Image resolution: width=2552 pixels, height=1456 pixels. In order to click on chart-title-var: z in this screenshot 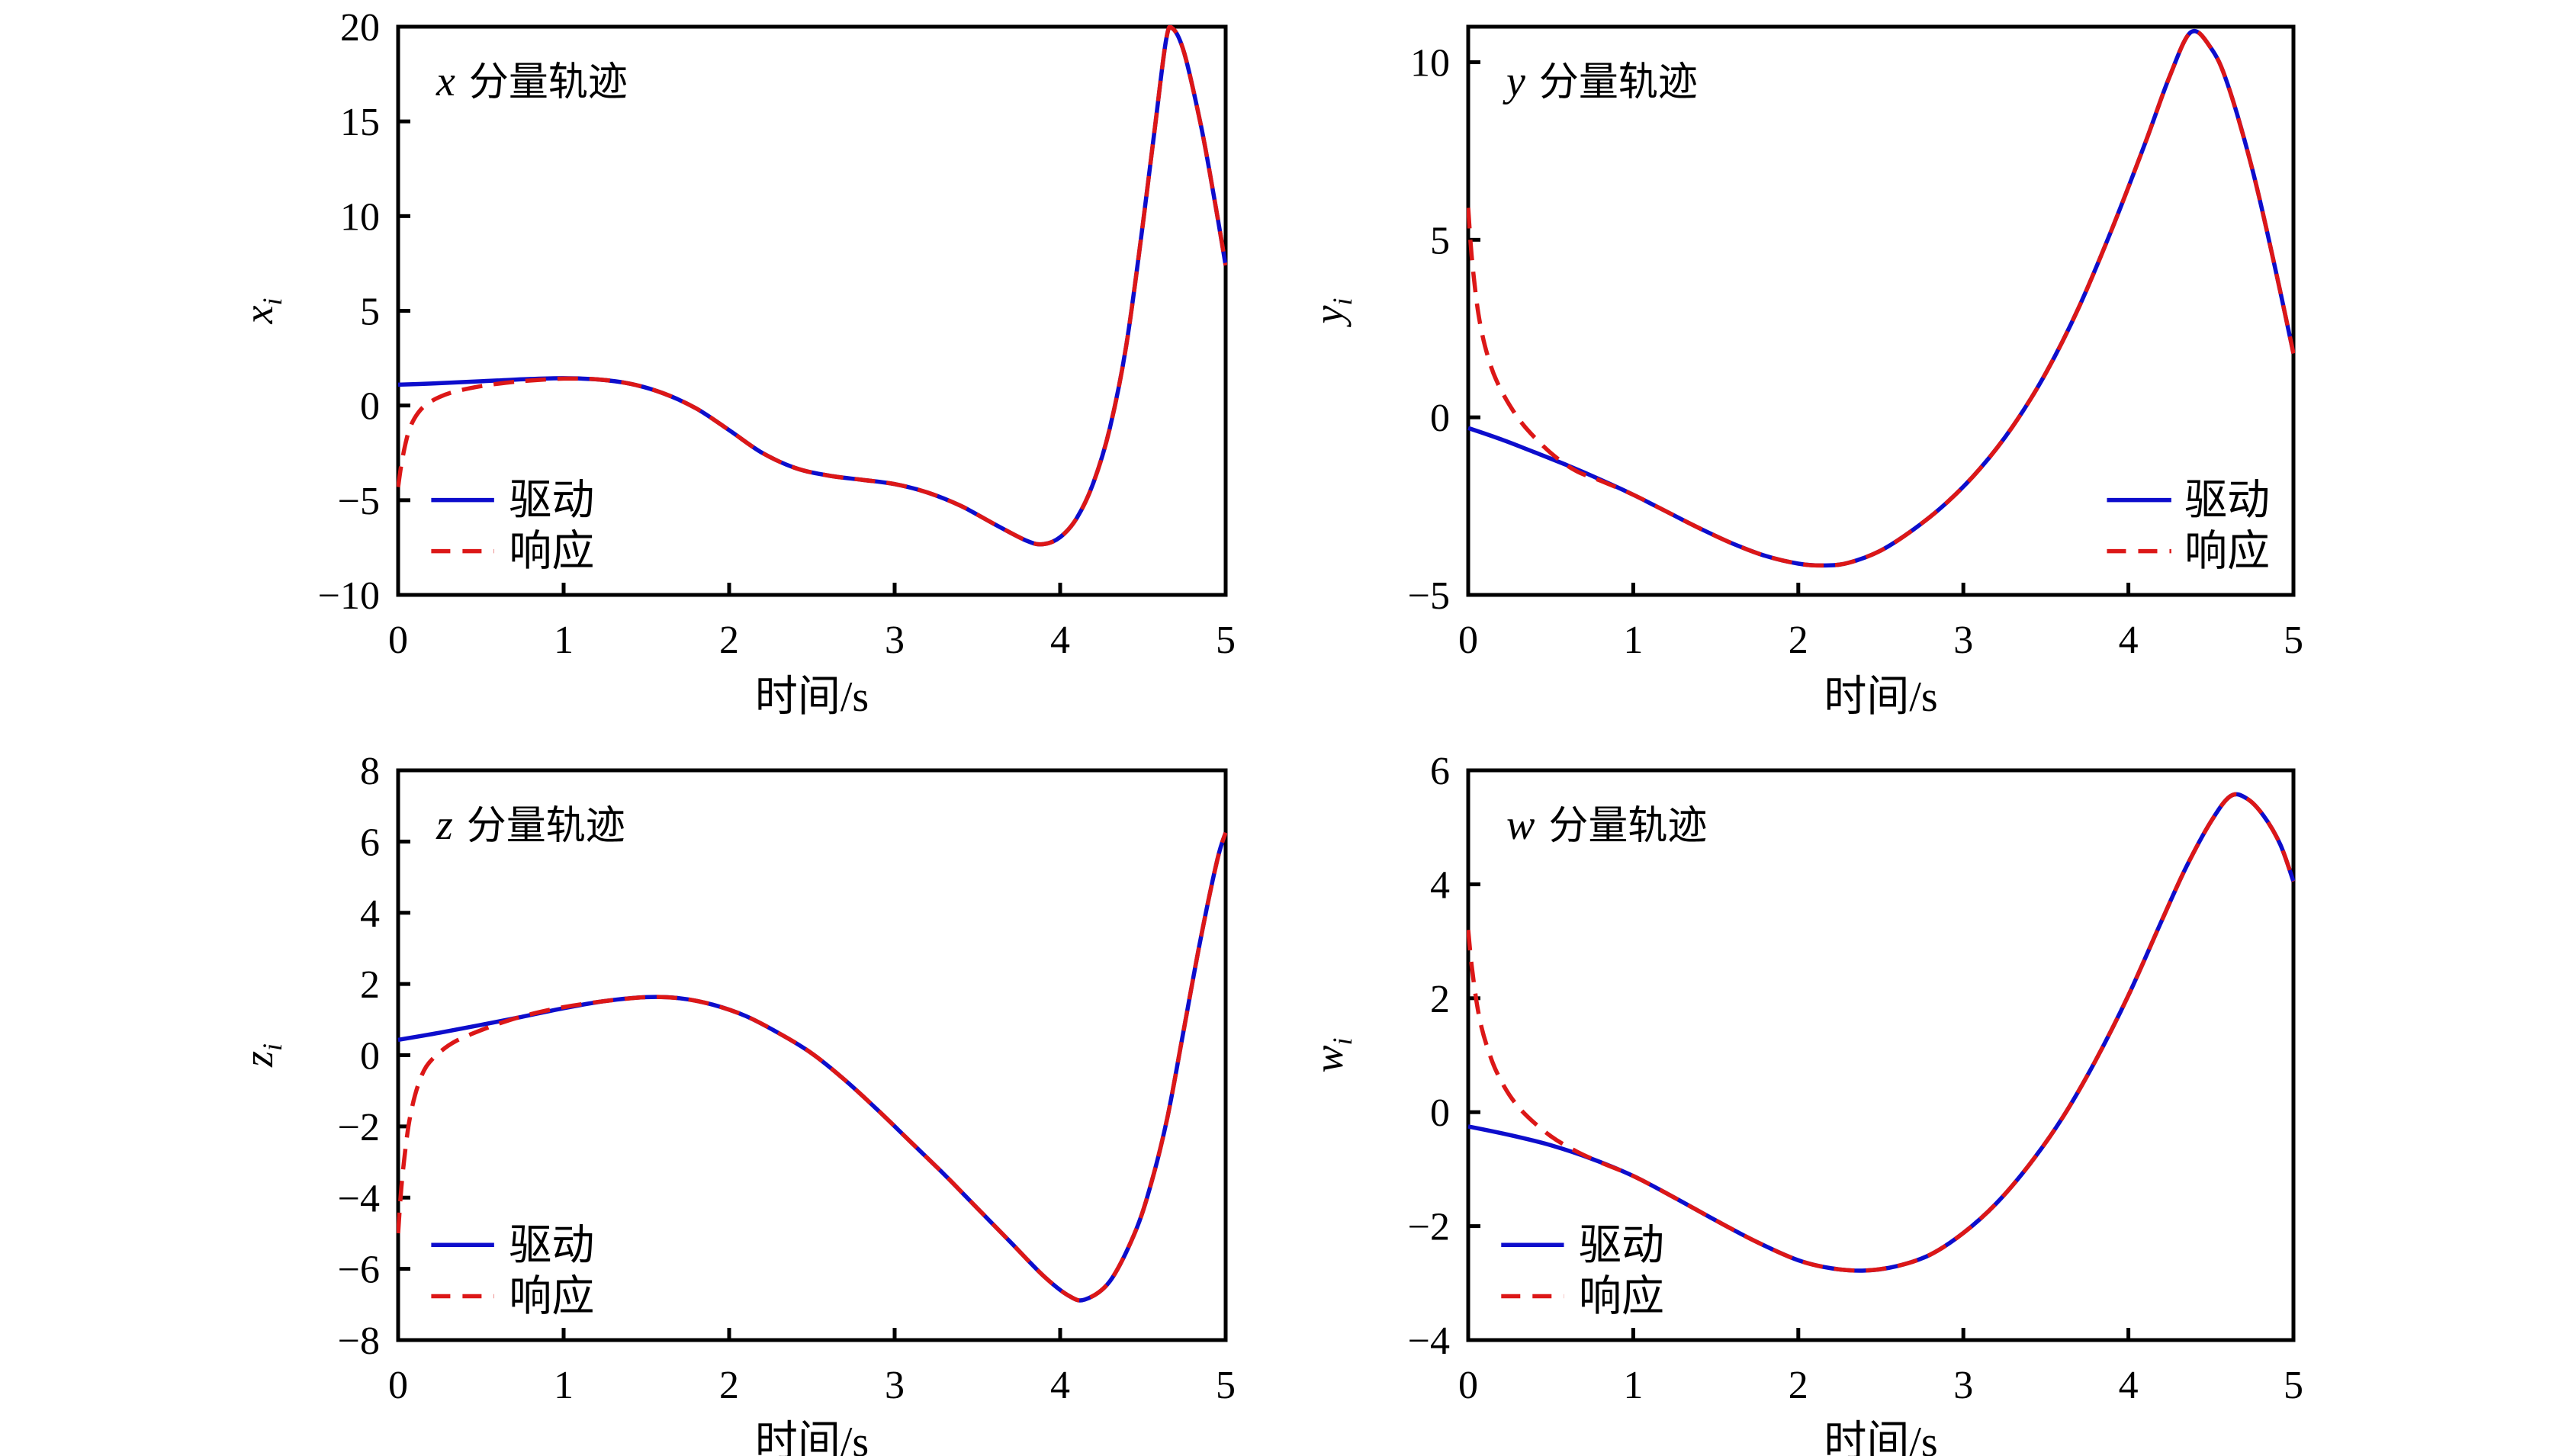, I will do `click(444, 825)`.